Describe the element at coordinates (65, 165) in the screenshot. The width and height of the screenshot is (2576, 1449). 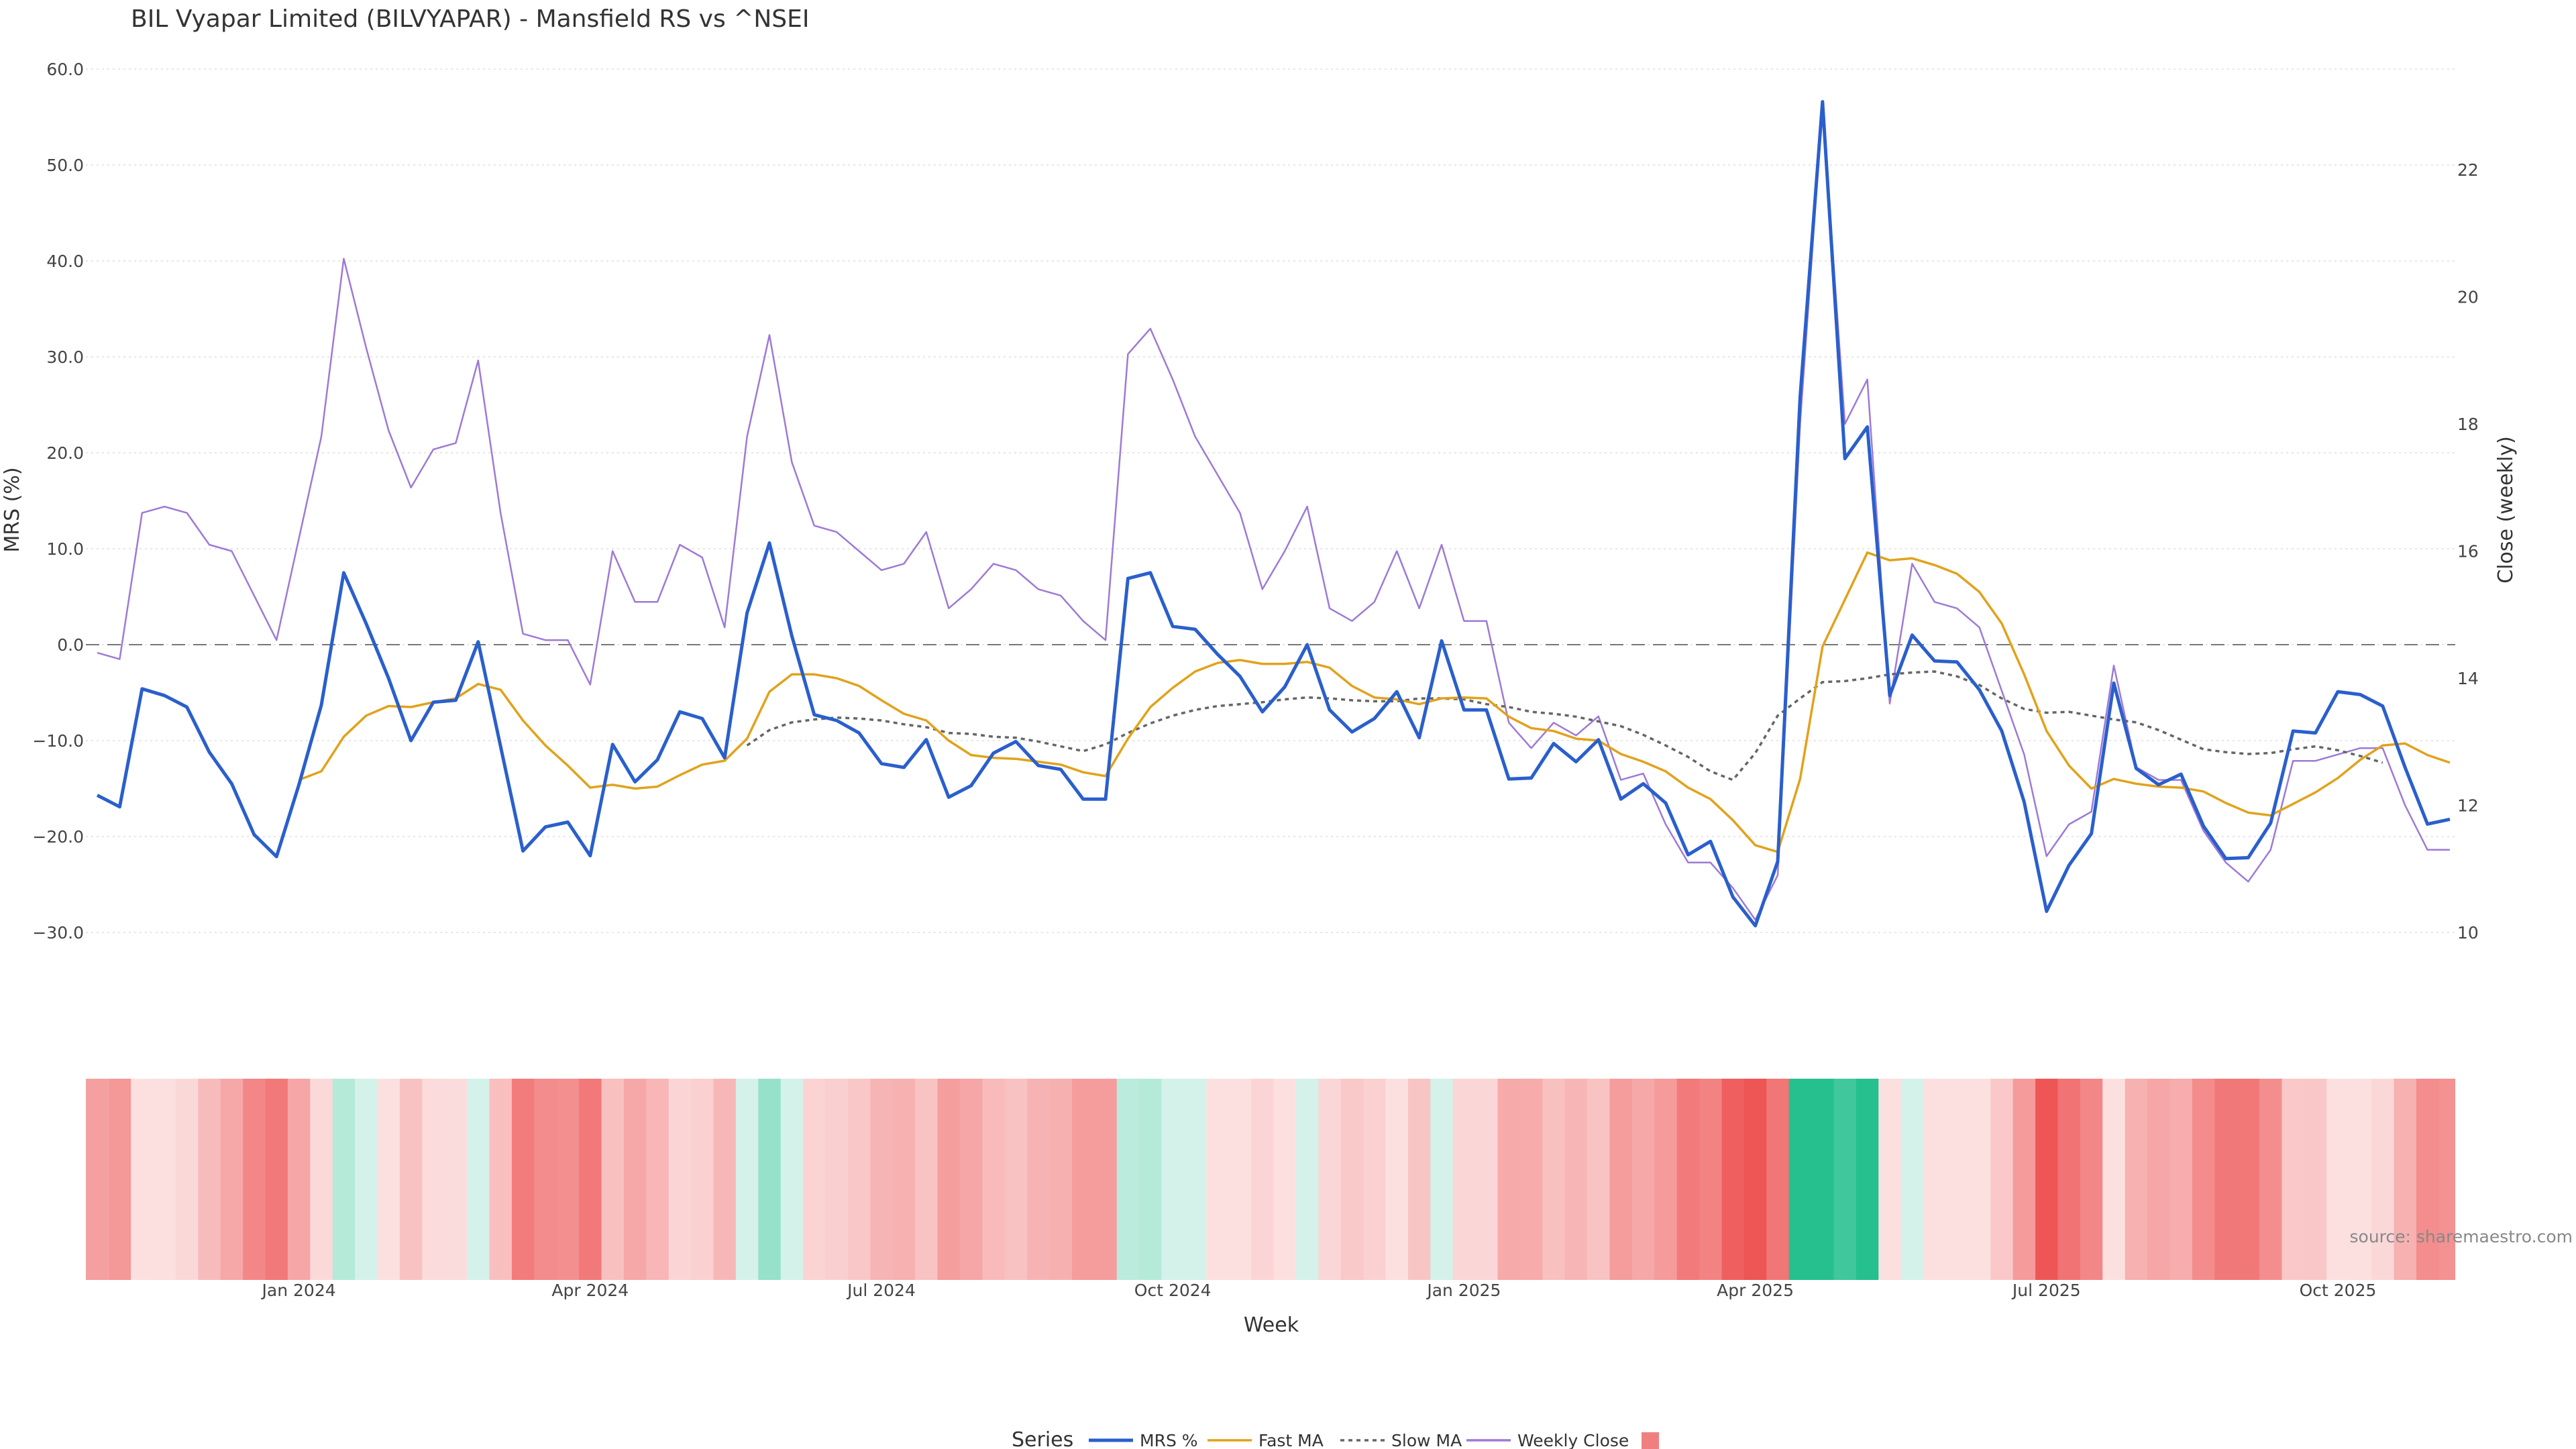
I see `y-left-tick-label: 50.0` at that location.